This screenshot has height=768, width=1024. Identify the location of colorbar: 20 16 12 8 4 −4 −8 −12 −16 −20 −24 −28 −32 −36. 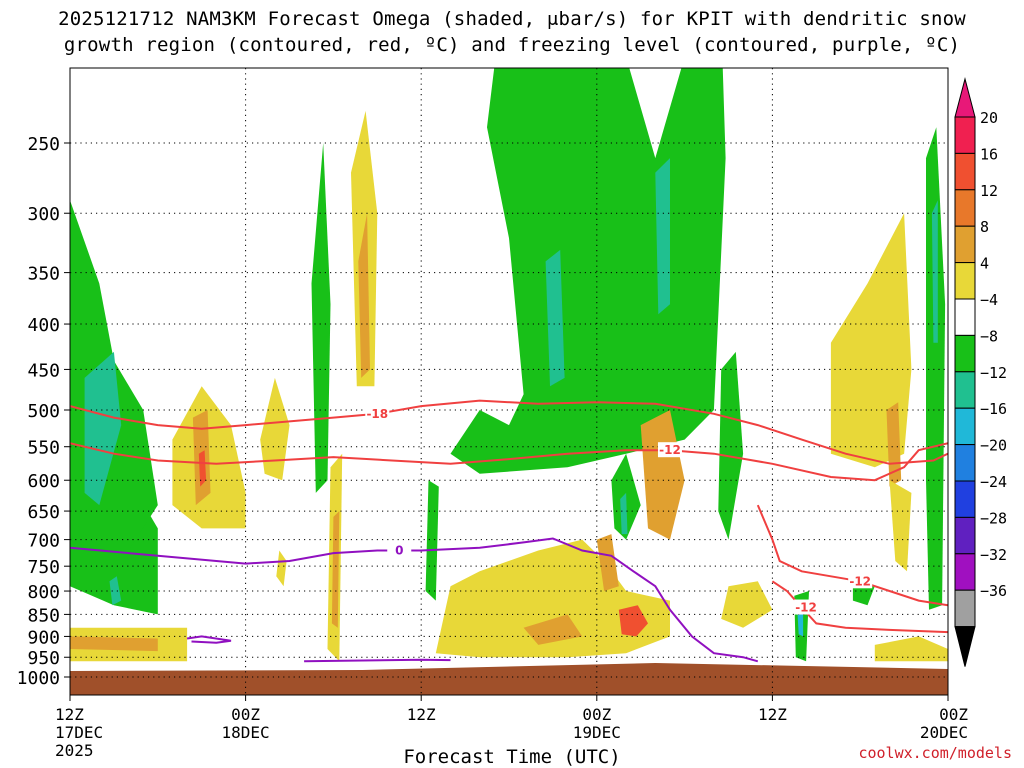
(980, 372).